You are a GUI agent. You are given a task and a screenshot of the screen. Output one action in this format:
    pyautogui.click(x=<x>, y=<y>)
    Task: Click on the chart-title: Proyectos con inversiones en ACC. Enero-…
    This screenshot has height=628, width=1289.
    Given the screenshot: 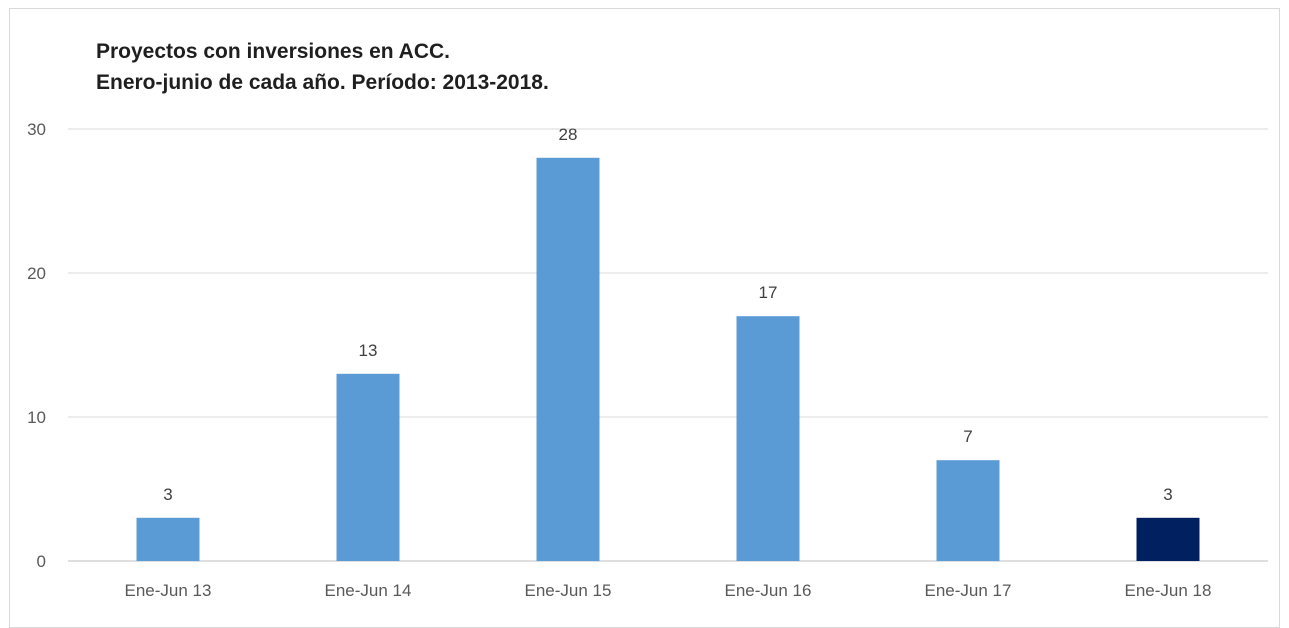 What is the action you would take?
    pyautogui.click(x=322, y=67)
    